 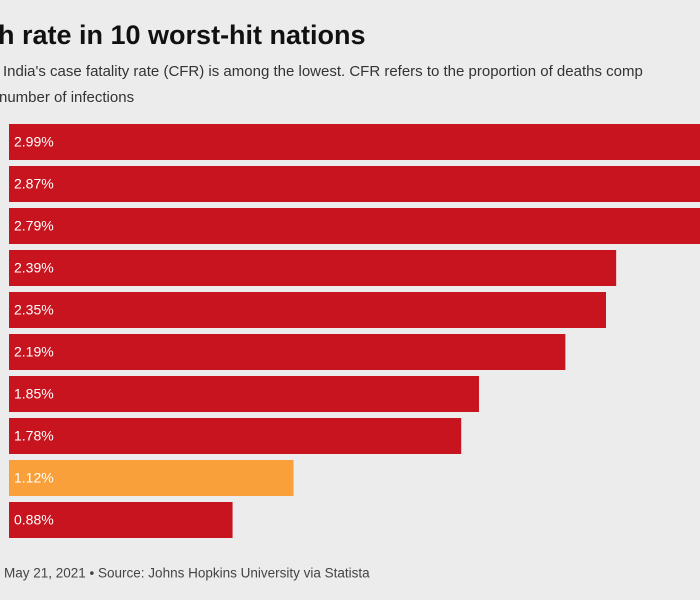 What do you see at coordinates (34, 436) in the screenshot?
I see `value-label: 1.78%` at bounding box center [34, 436].